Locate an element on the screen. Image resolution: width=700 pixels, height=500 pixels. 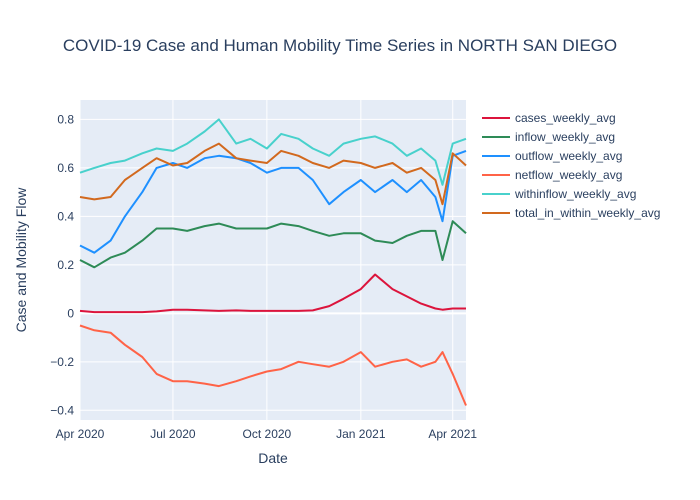
y-axis-label: Case and Mobility Flow is located at coordinates (21, 260).